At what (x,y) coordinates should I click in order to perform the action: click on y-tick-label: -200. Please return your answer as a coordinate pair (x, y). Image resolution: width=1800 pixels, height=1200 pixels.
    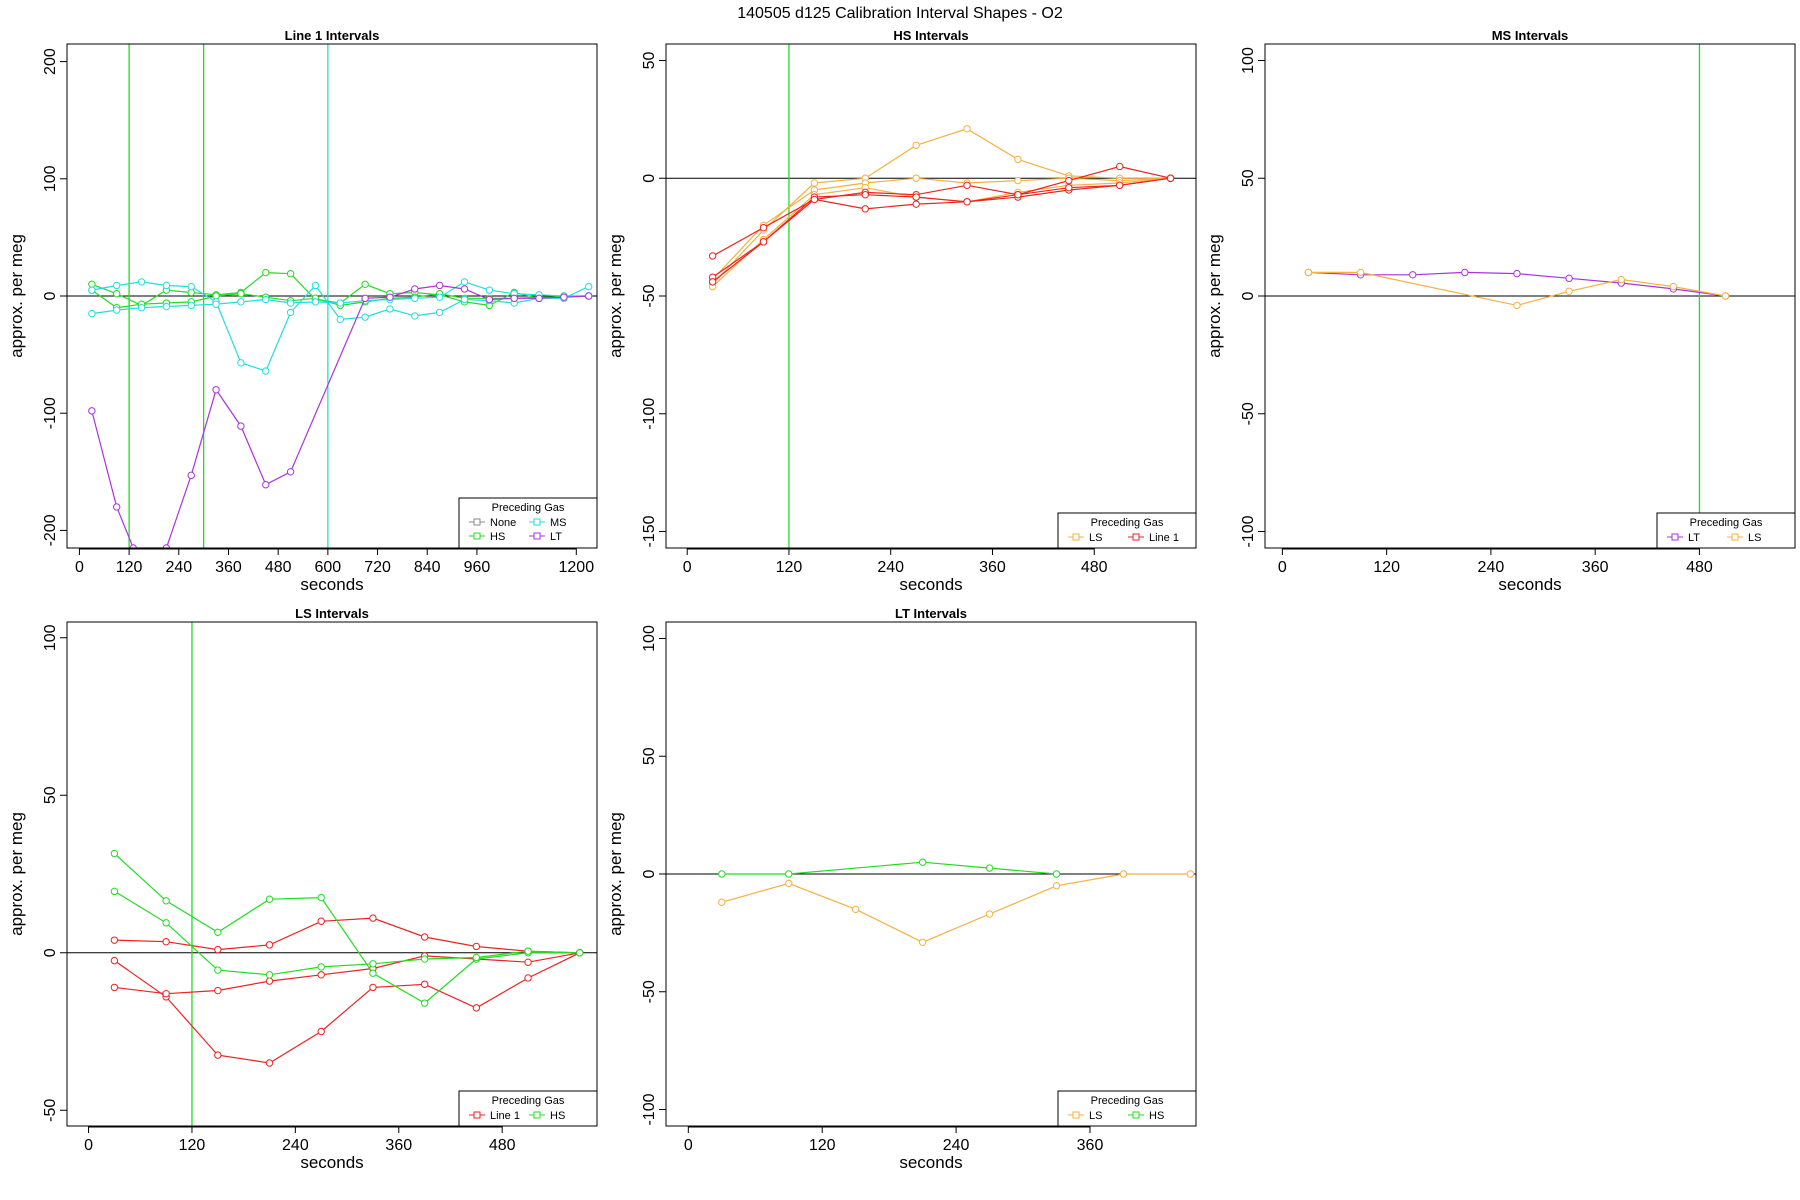
    Looking at the image, I should click on (50, 530).